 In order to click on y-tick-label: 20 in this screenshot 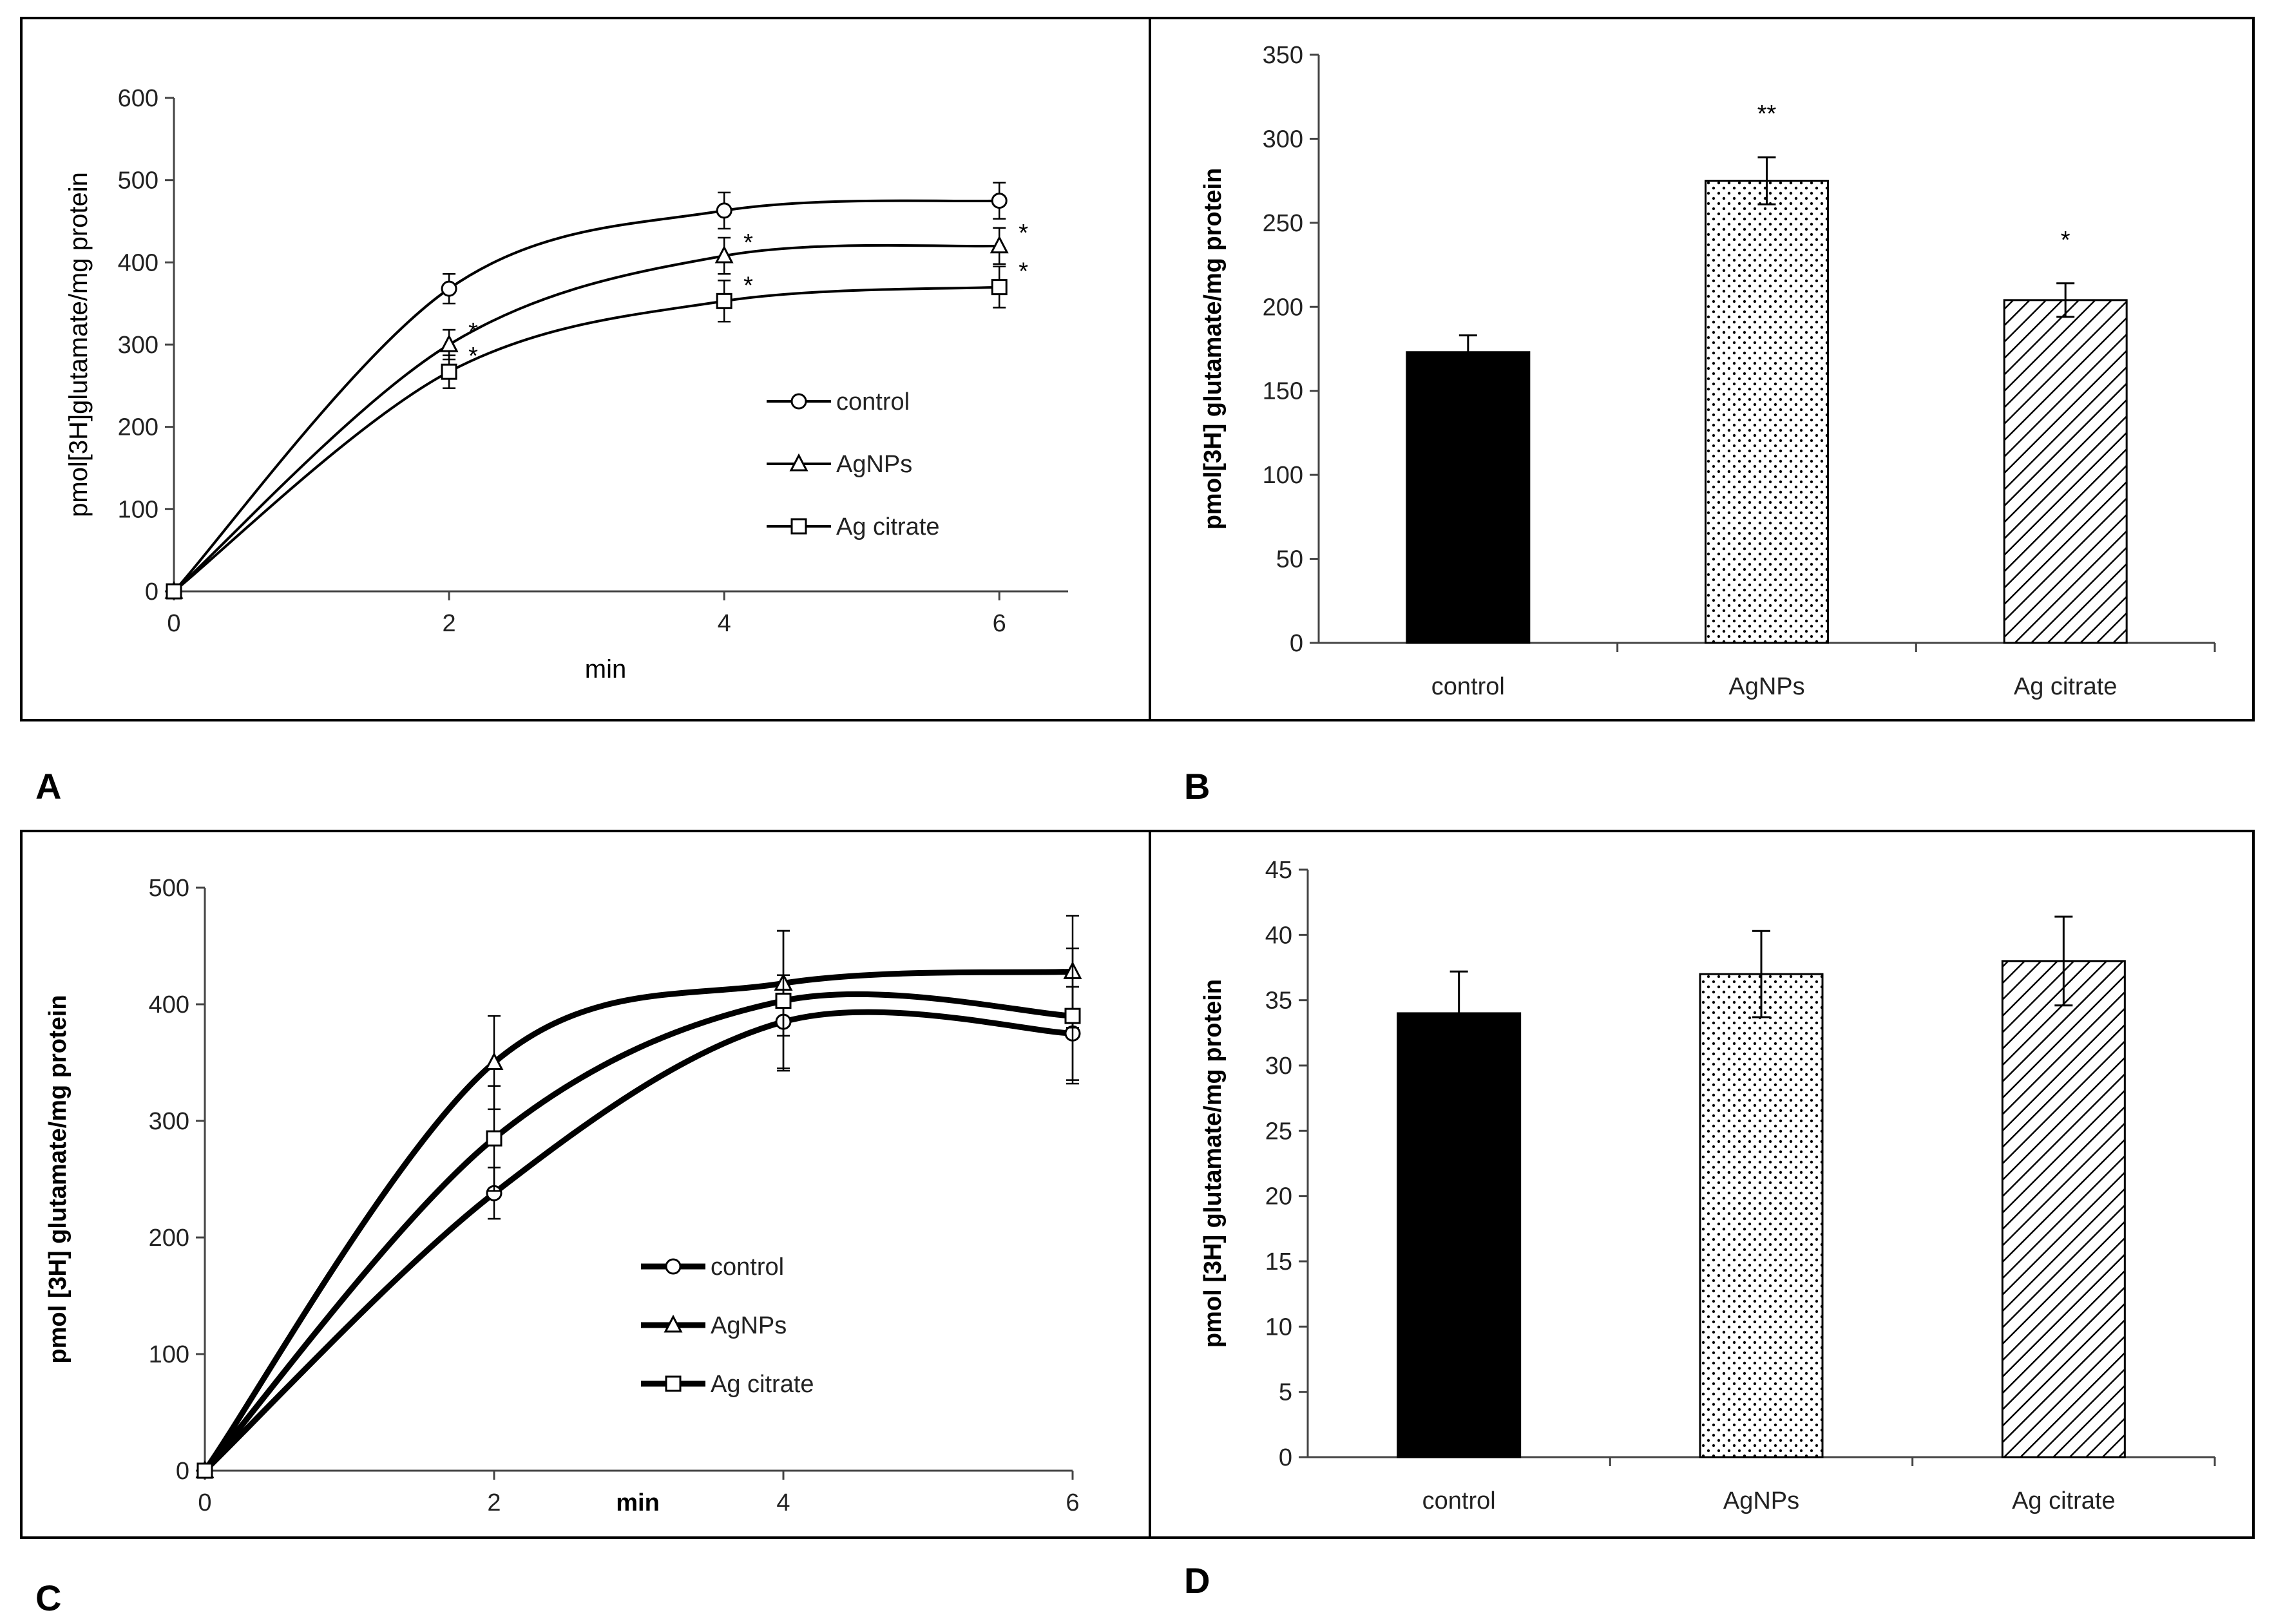, I will do `click(1278, 1196)`.